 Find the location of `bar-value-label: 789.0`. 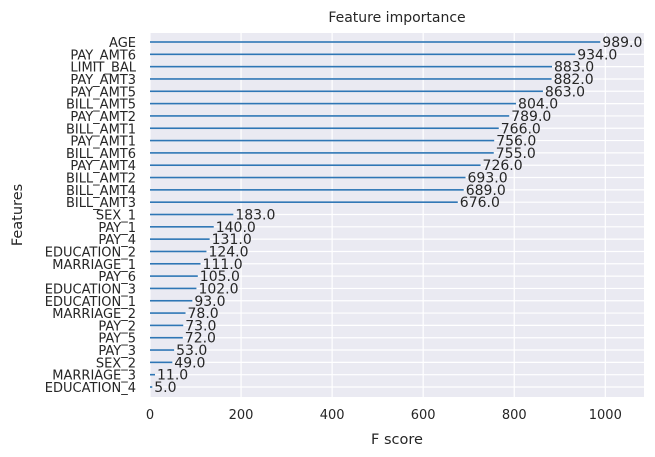

bar-value-label: 789.0 is located at coordinates (531, 117).